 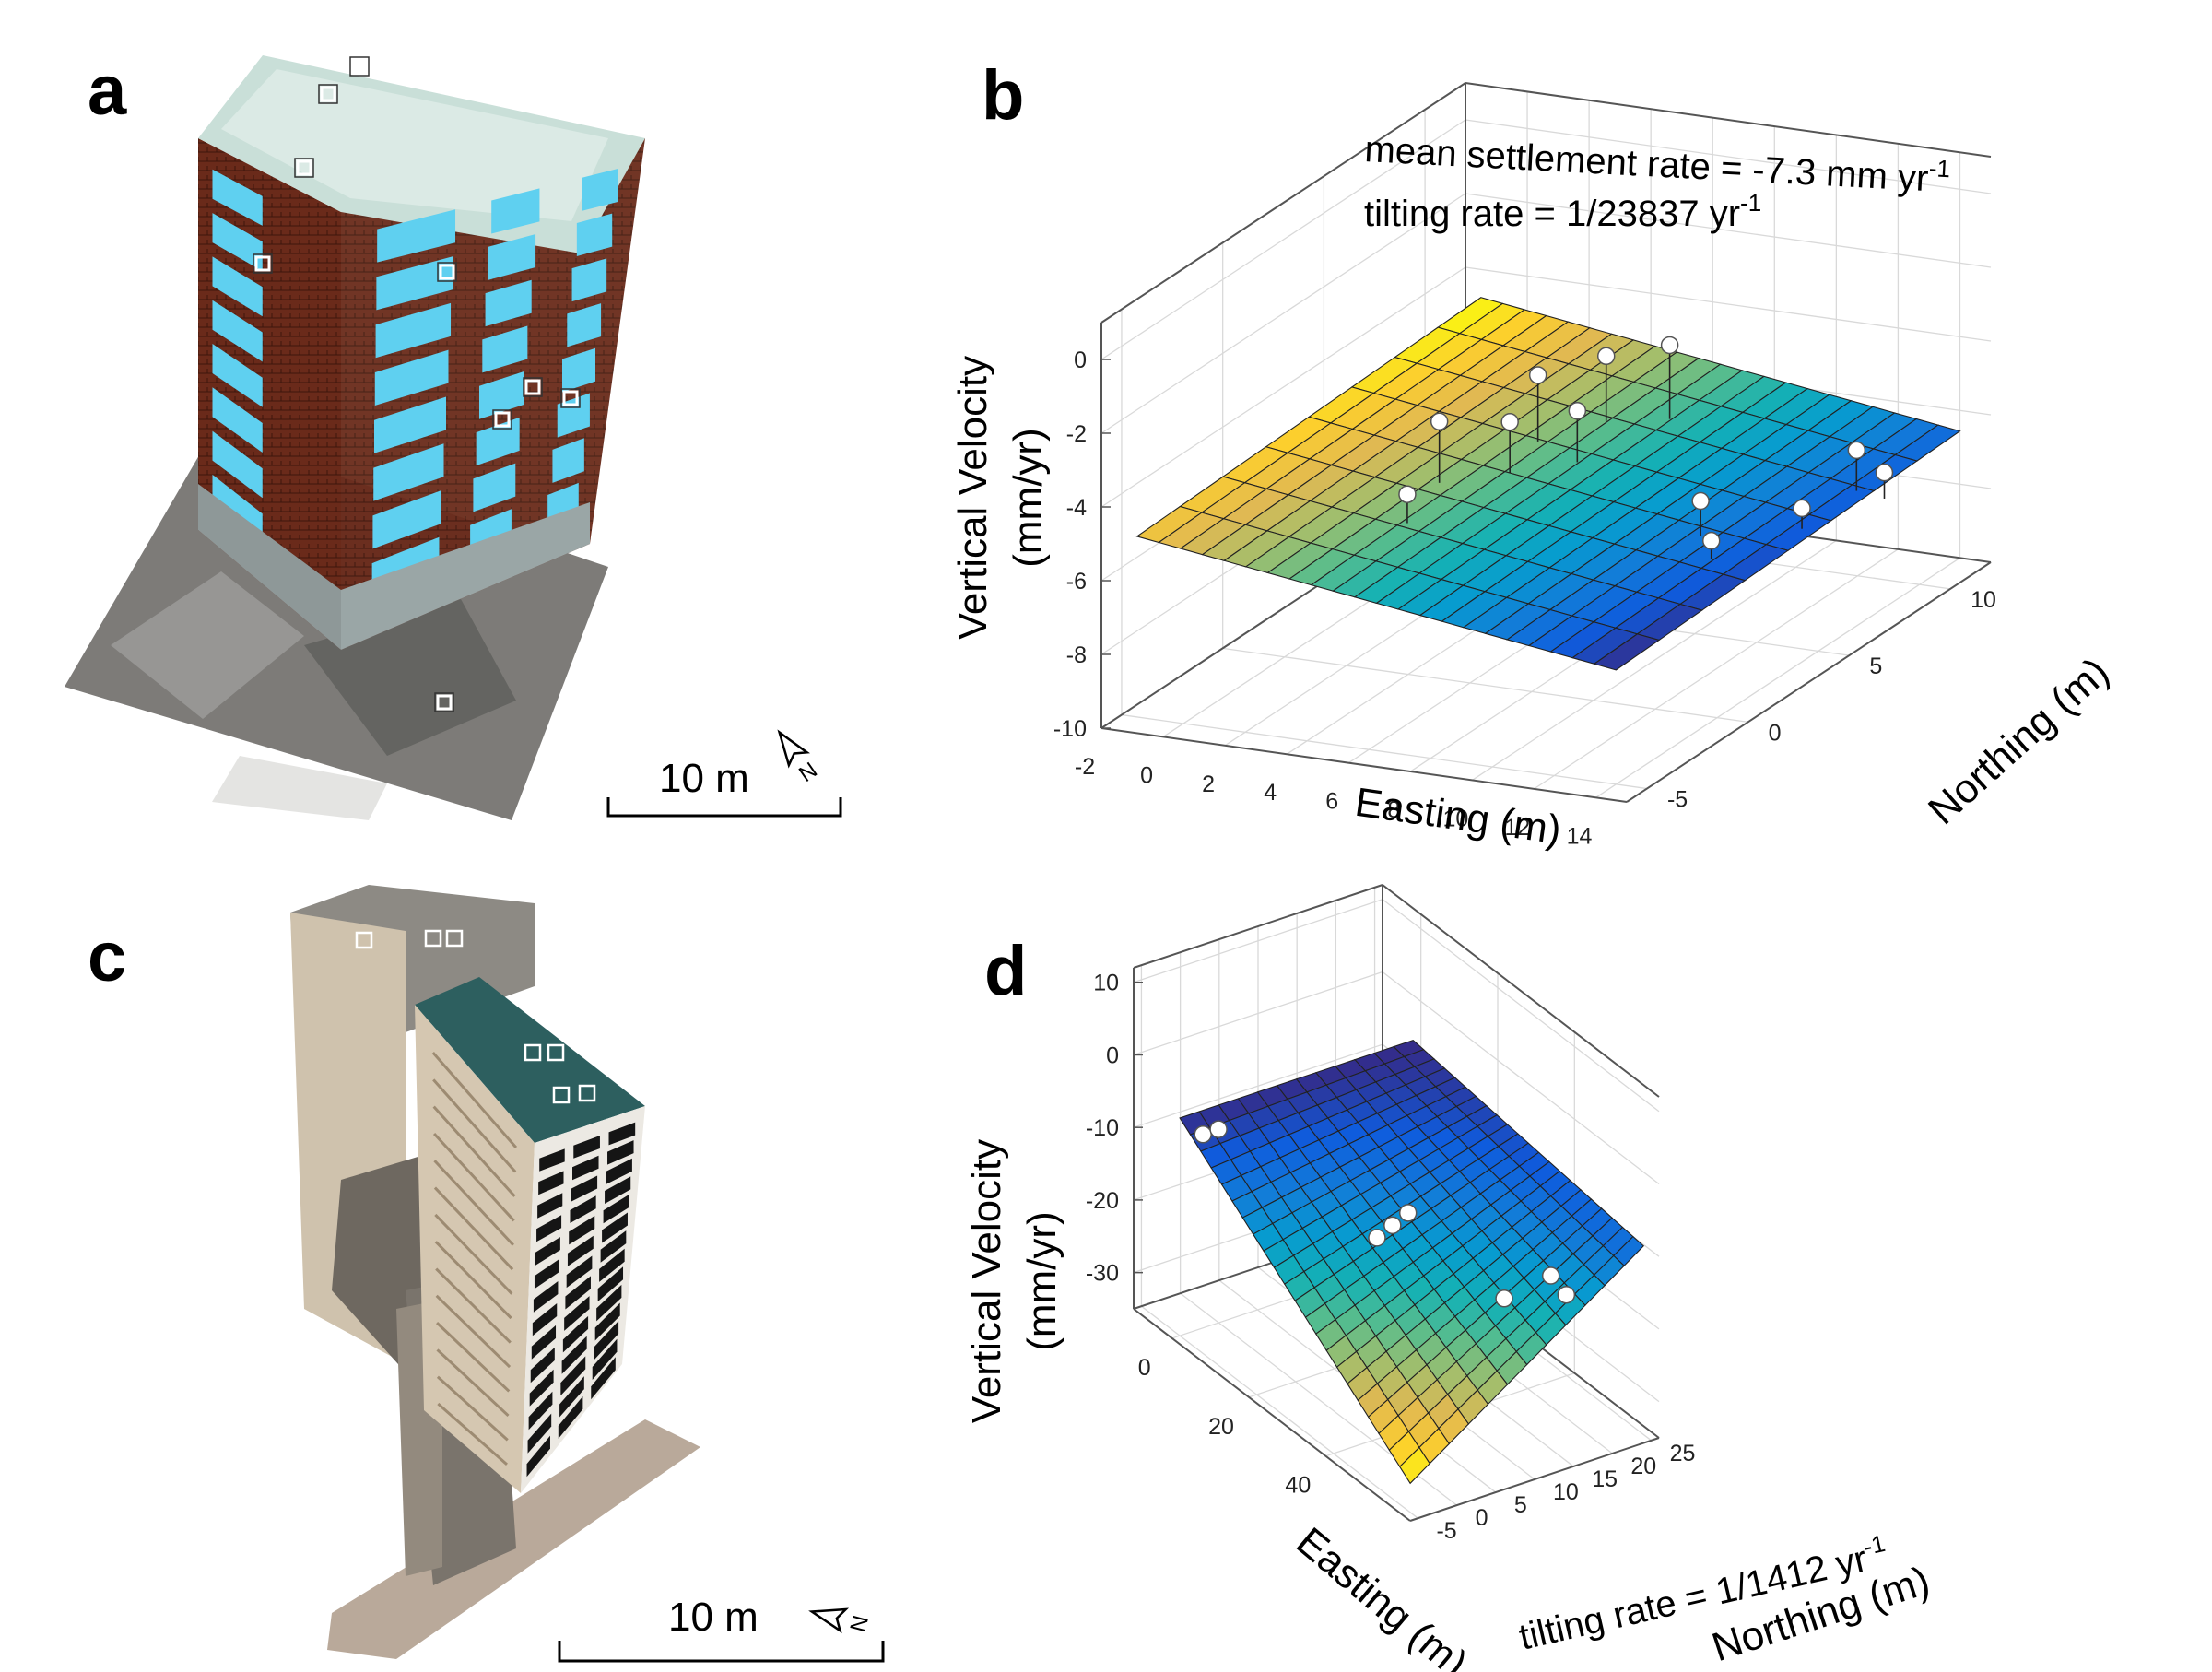 I want to click on y-tick-label: 20, so click(x=1643, y=1466).